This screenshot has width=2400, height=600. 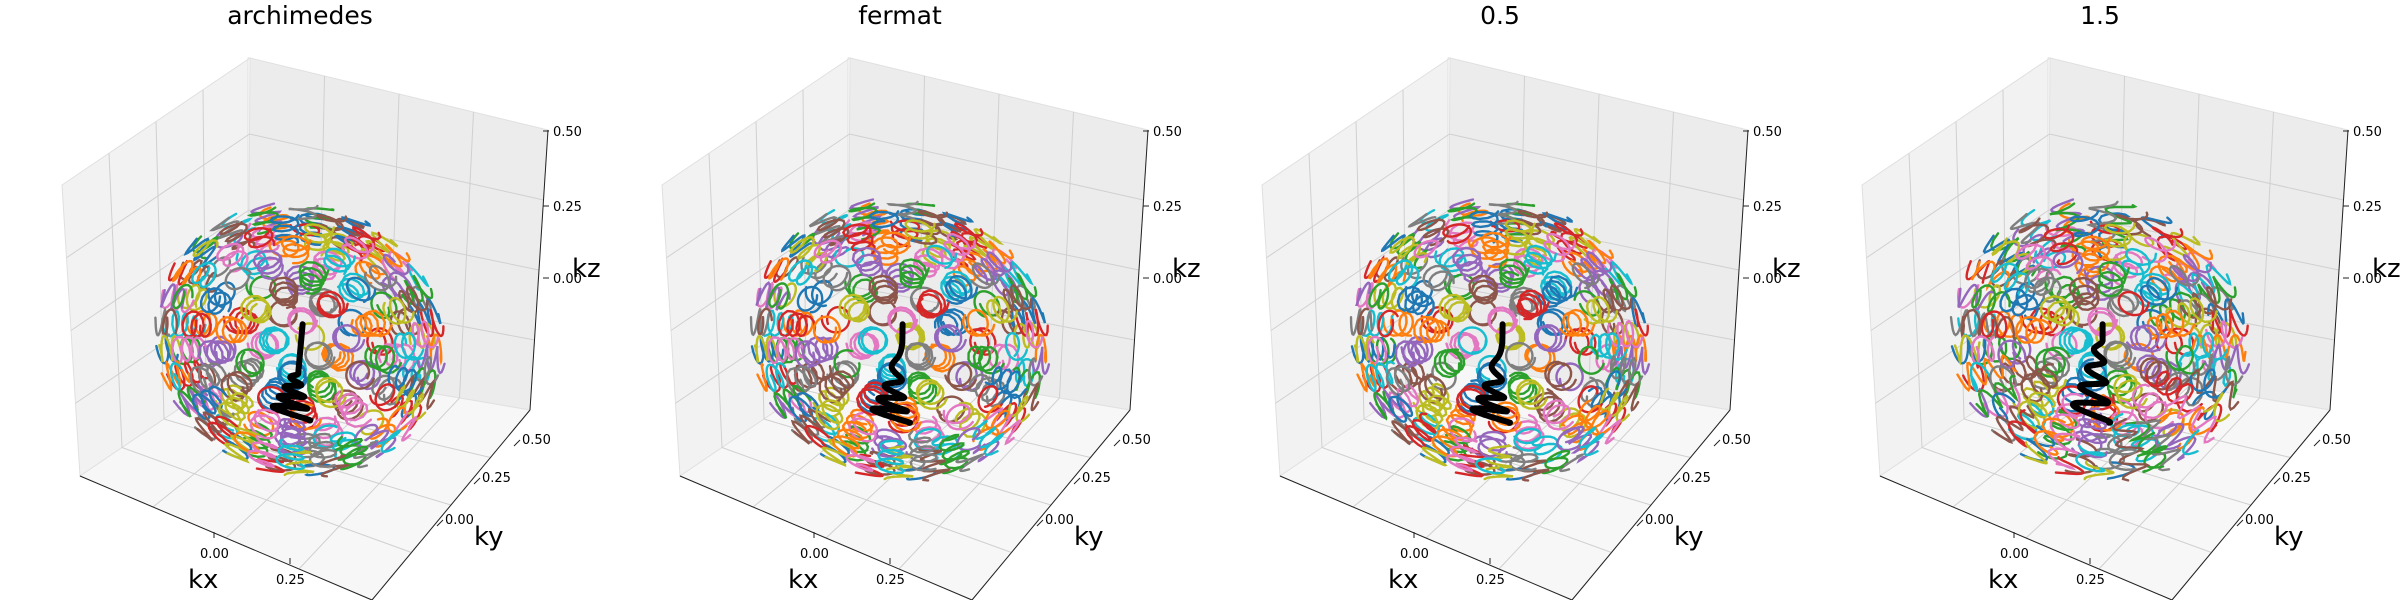 What do you see at coordinates (2336, 440) in the screenshot?
I see `y-tick-label: 0.50` at bounding box center [2336, 440].